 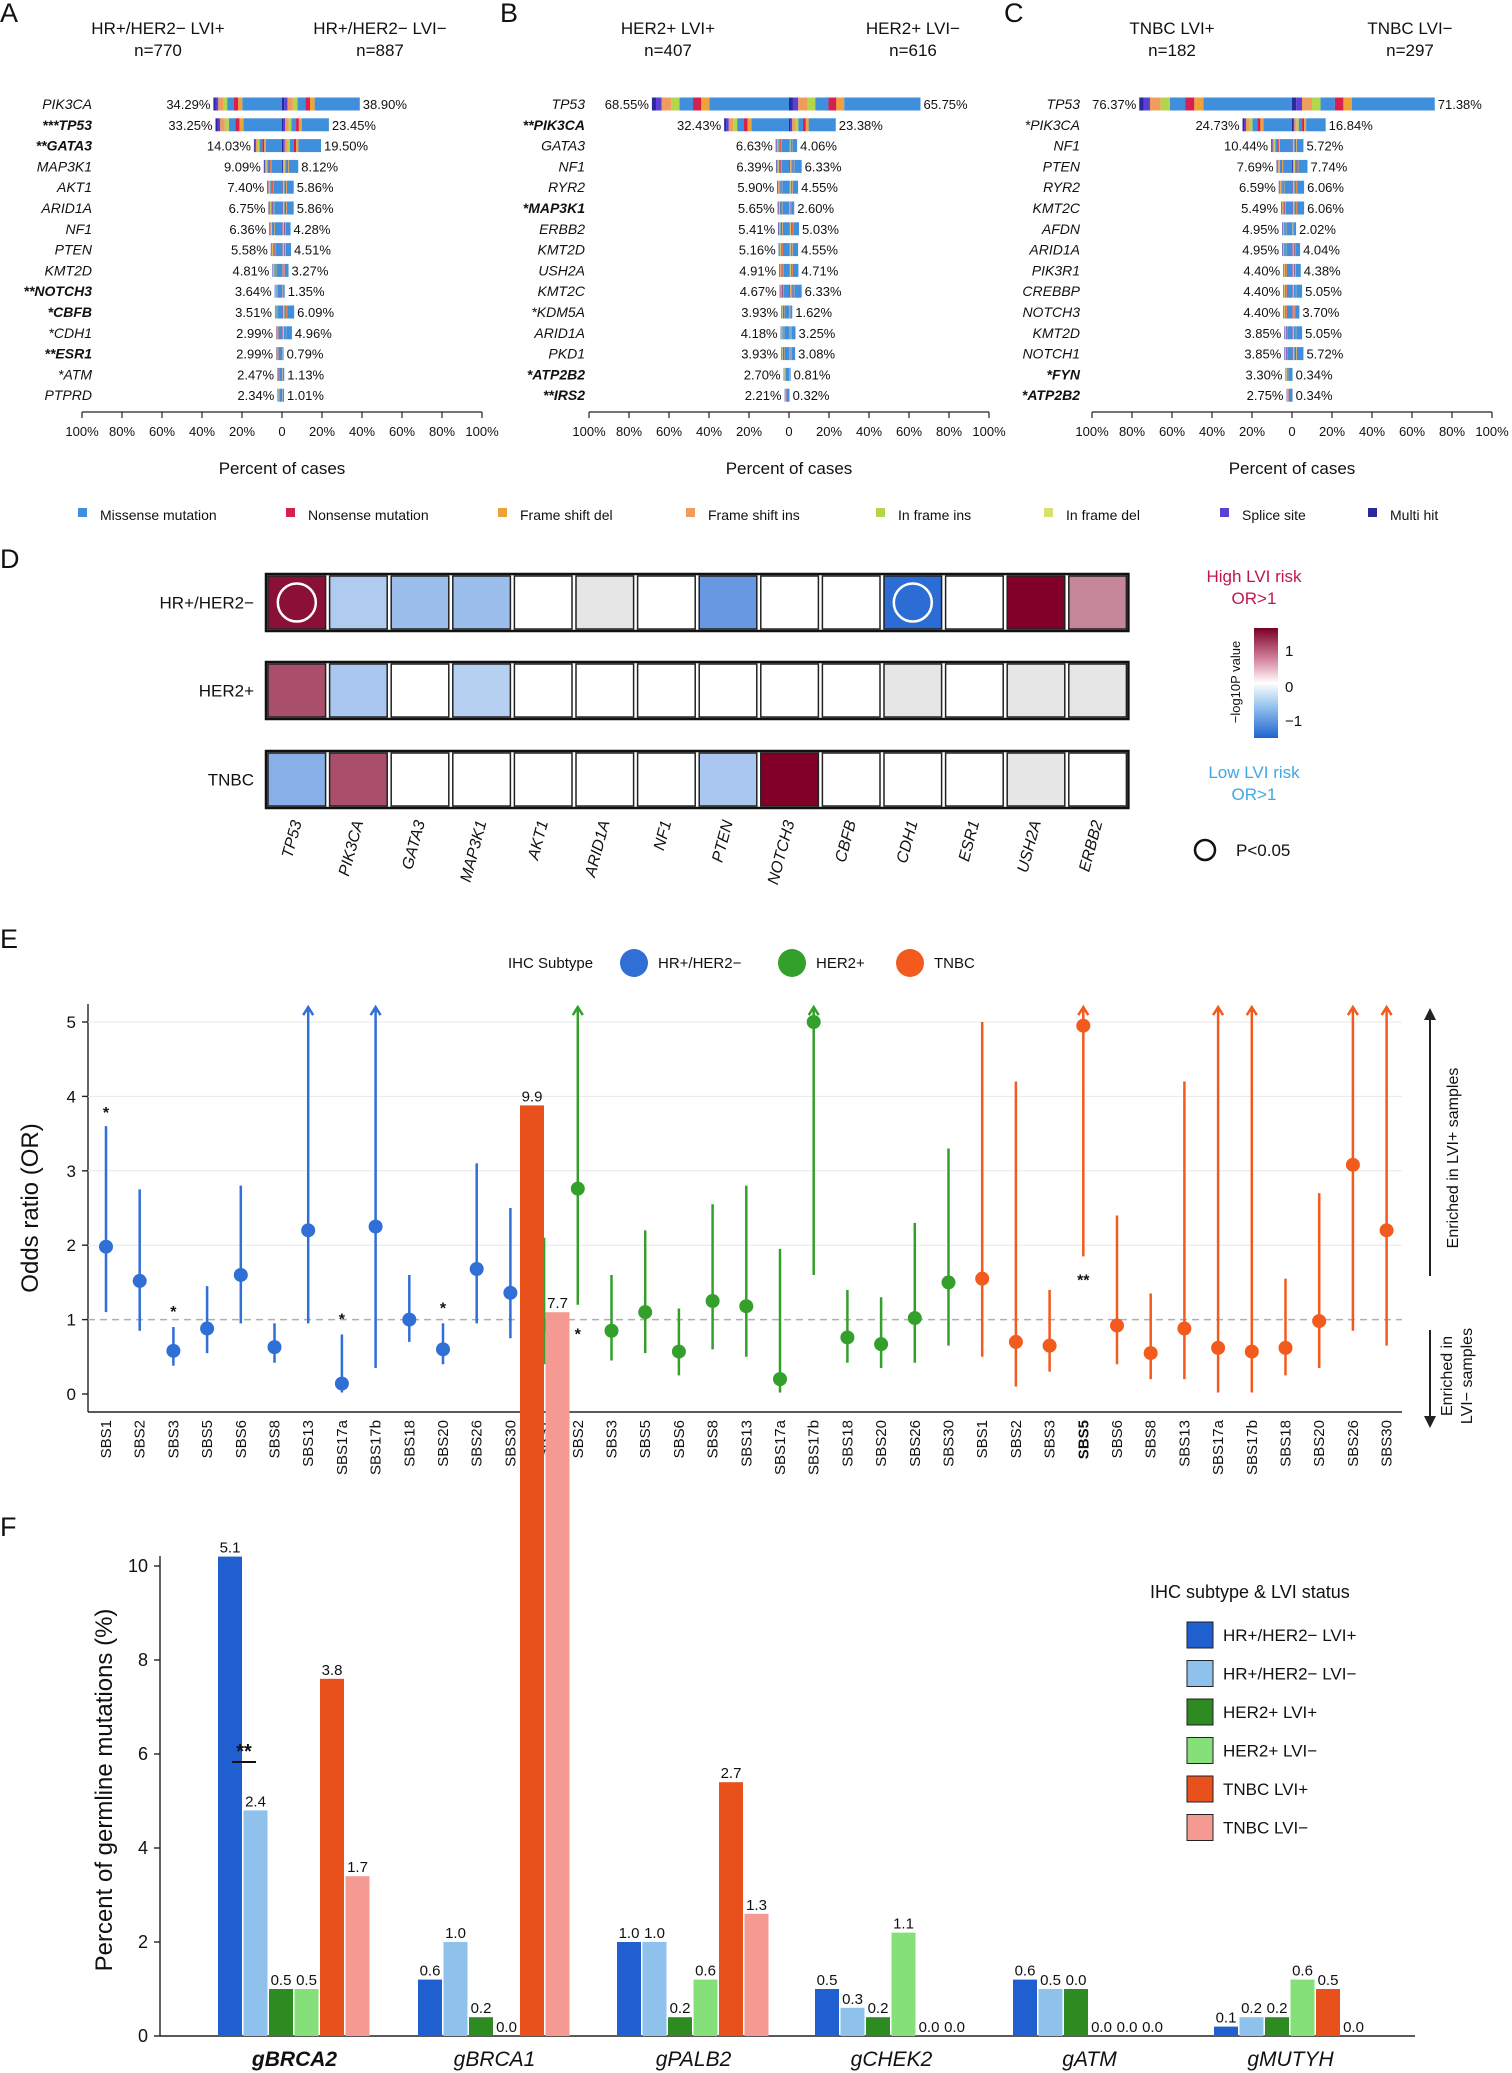 I want to click on colorbar-label: −log10P value, so click(x=1235, y=682).